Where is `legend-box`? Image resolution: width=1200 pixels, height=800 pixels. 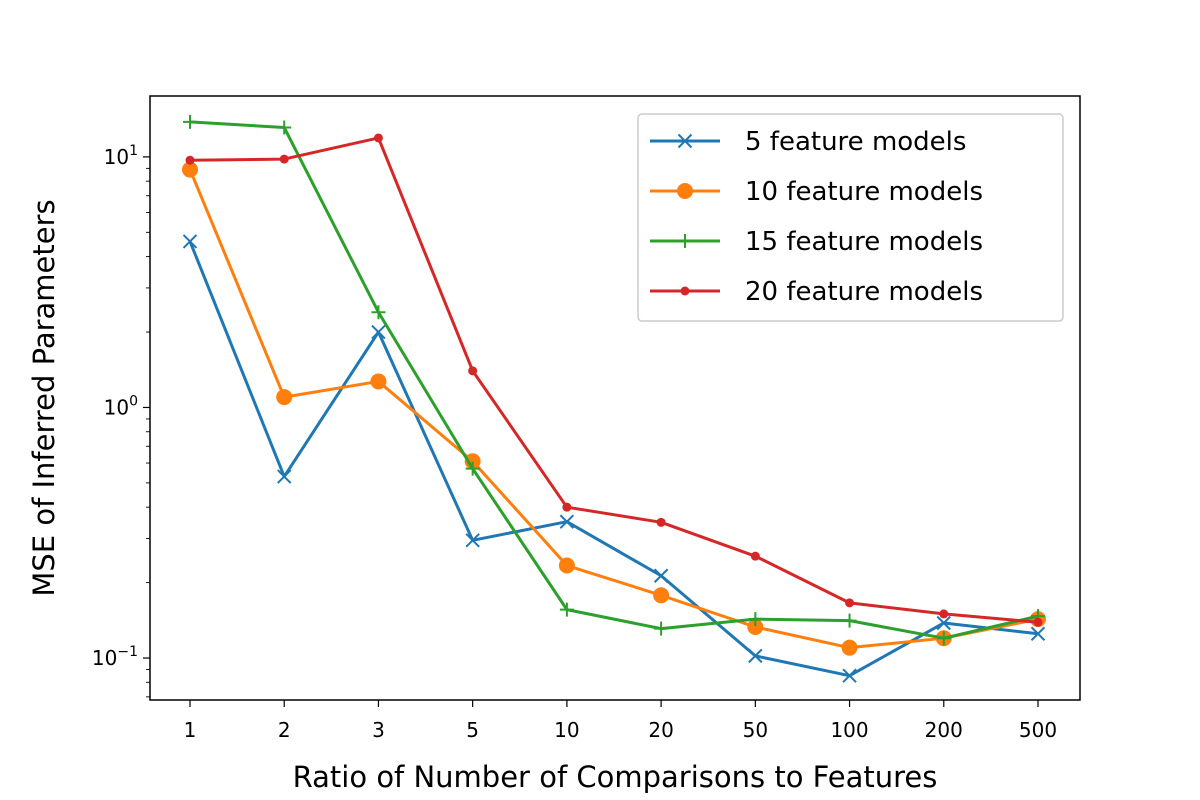
legend-box is located at coordinates (850, 217).